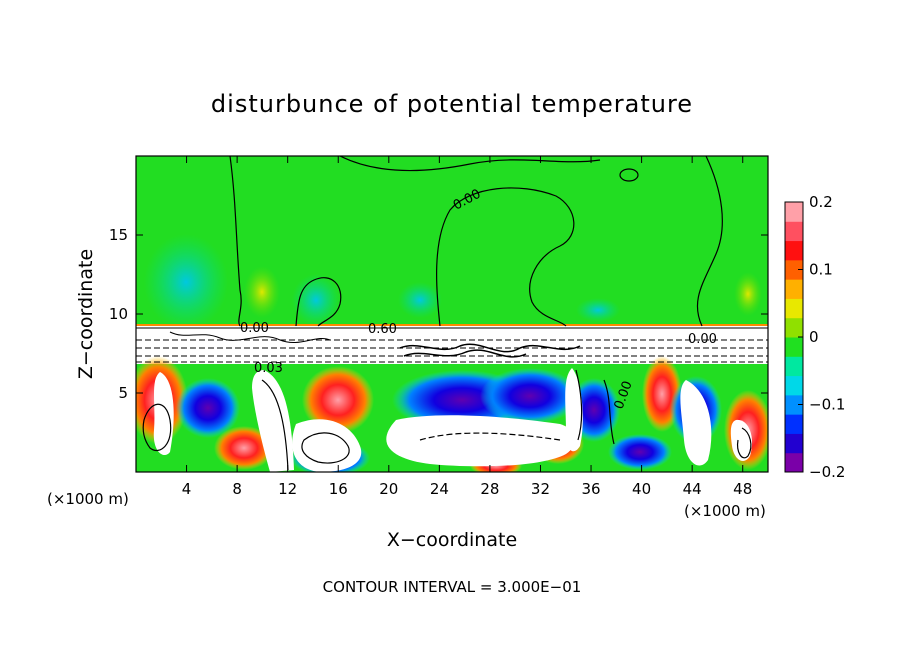 The width and height of the screenshot is (904, 654). Describe the element at coordinates (237, 489) in the screenshot. I see `x-tick-label: 8` at that location.